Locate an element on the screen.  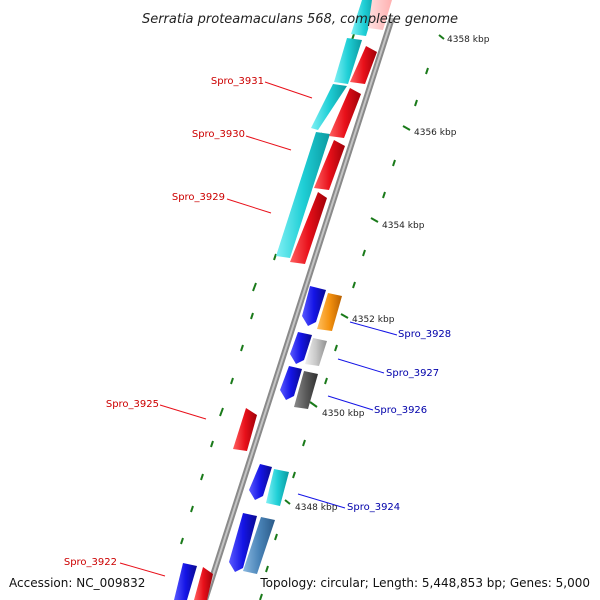
accession-label: Accession: NC_009832 is located at coordinates (77, 583).